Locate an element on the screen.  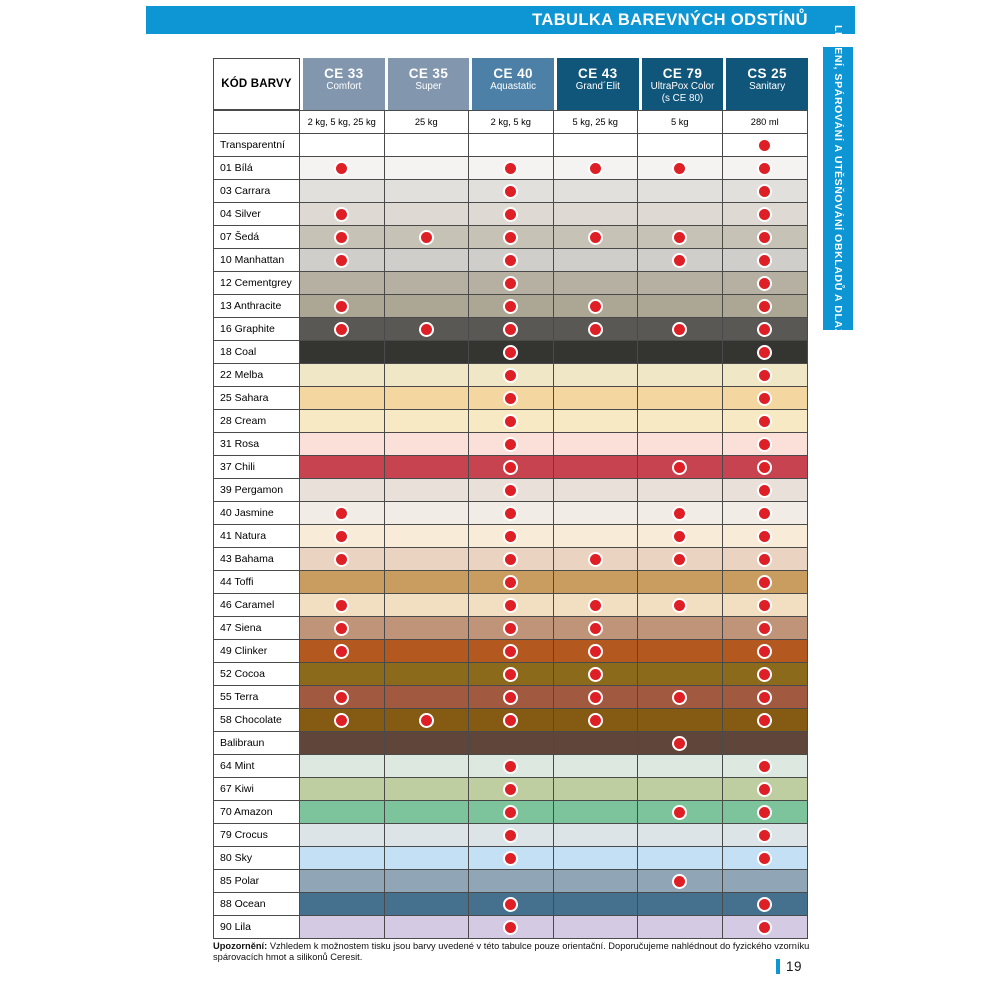
color-name-cell: 80 Sky is located at coordinates (257, 858).